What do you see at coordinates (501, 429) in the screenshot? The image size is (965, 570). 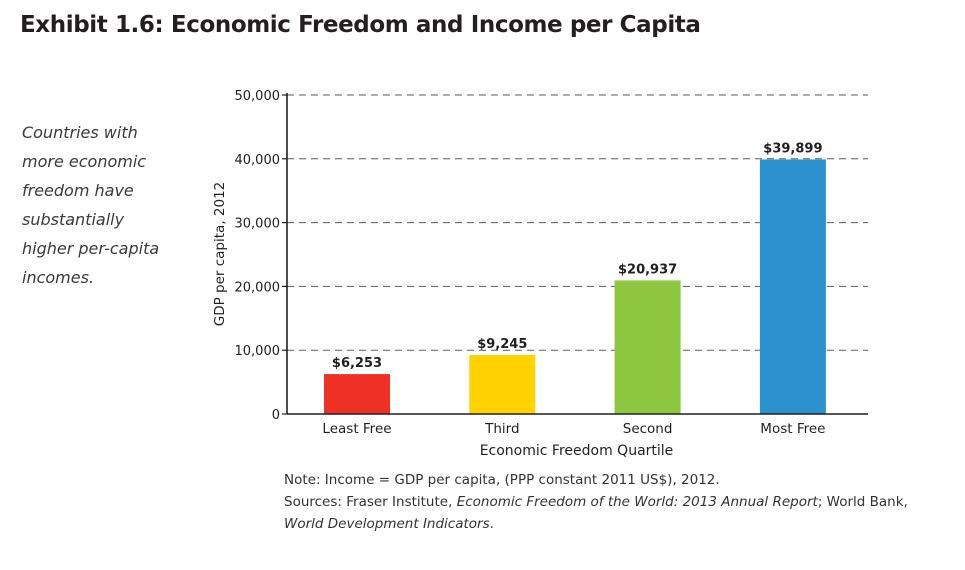 I see `x-tick-label: Third` at bounding box center [501, 429].